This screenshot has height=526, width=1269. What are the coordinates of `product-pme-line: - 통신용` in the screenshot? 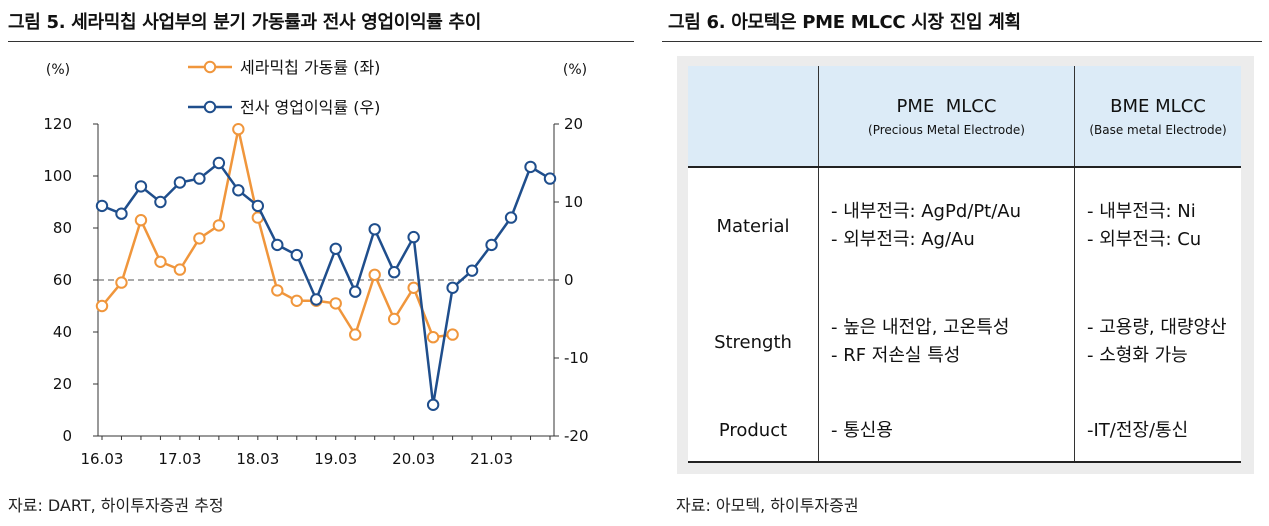 It's located at (862, 430).